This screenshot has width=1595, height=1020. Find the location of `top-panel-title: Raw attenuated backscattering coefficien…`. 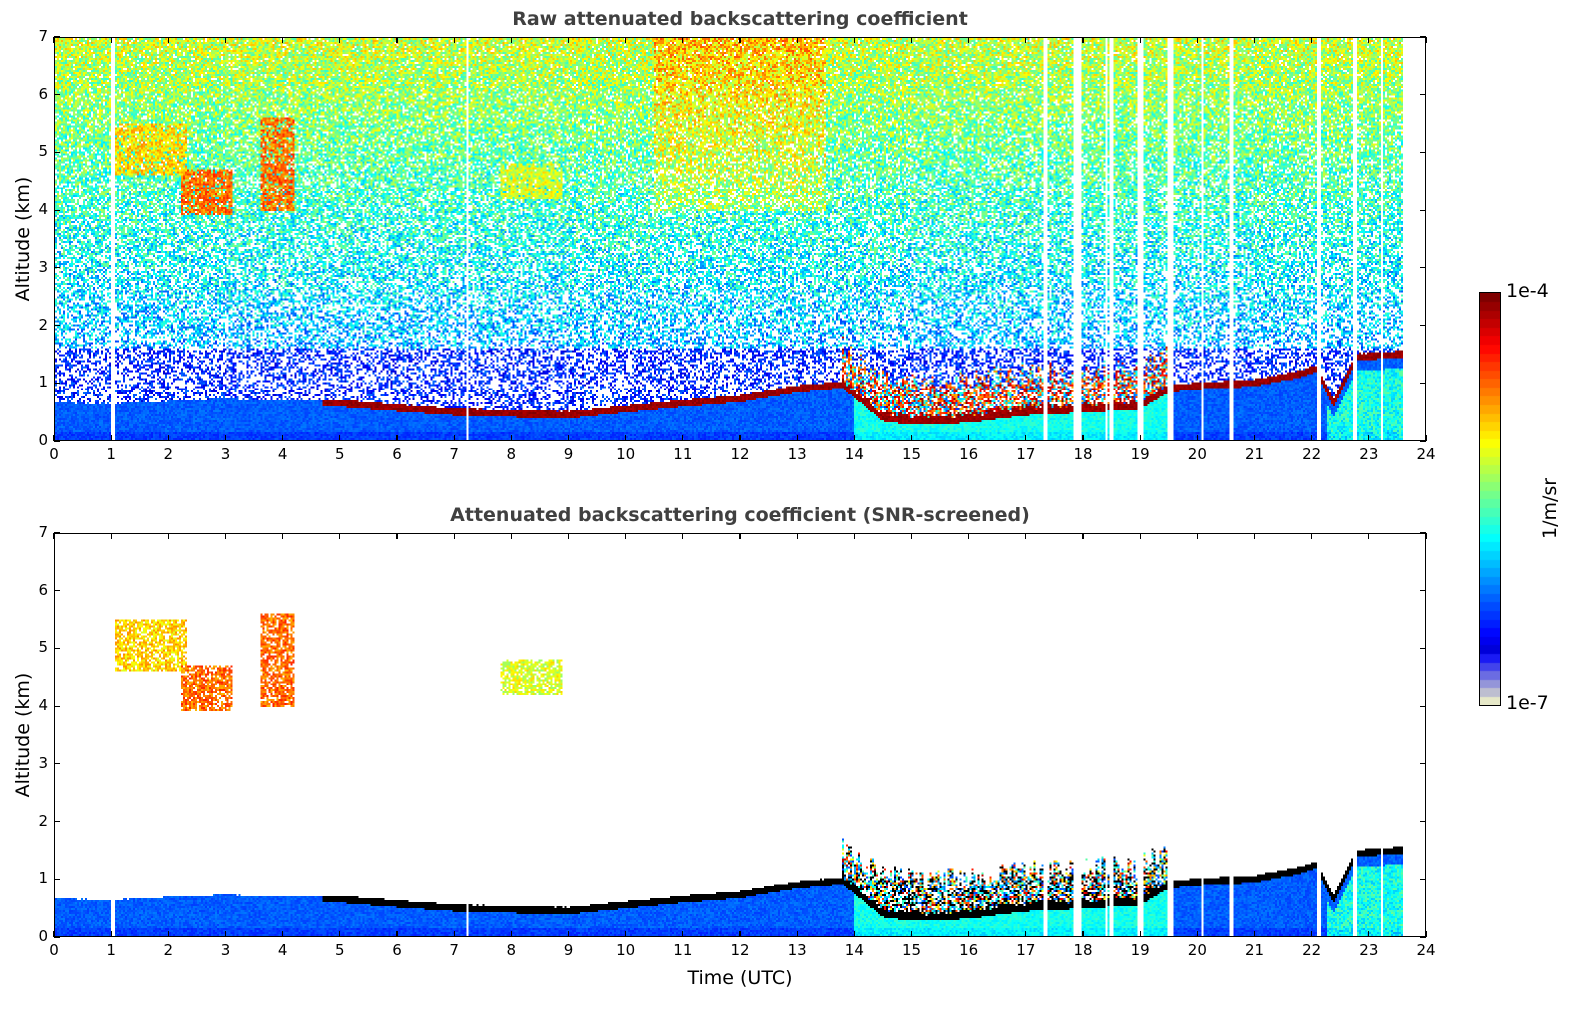

top-panel-title: Raw attenuated backscattering coefficien… is located at coordinates (740, 19).